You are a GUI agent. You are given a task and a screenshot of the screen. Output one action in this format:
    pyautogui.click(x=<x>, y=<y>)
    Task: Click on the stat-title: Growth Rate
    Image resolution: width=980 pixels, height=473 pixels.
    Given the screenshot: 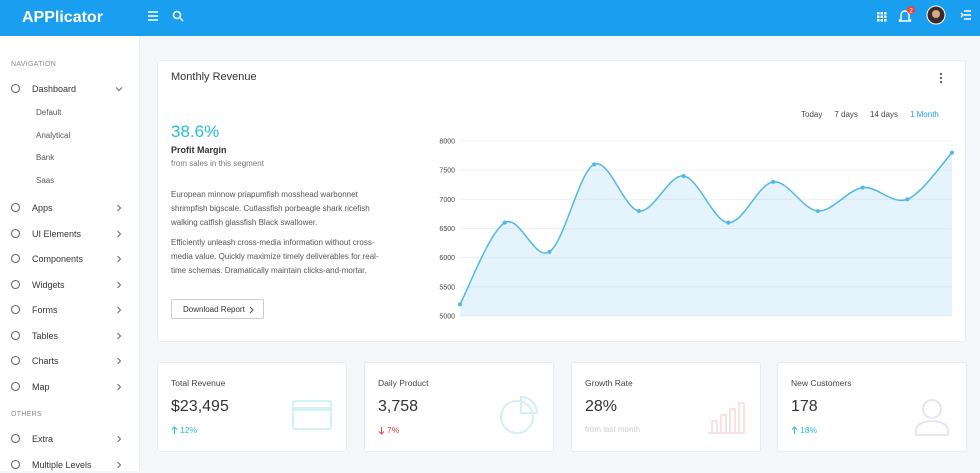 What is the action you would take?
    pyautogui.click(x=609, y=383)
    